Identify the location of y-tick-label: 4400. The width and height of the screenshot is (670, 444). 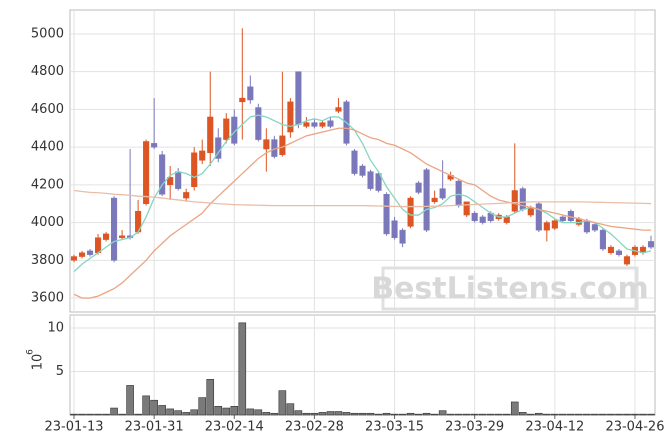
(47, 147).